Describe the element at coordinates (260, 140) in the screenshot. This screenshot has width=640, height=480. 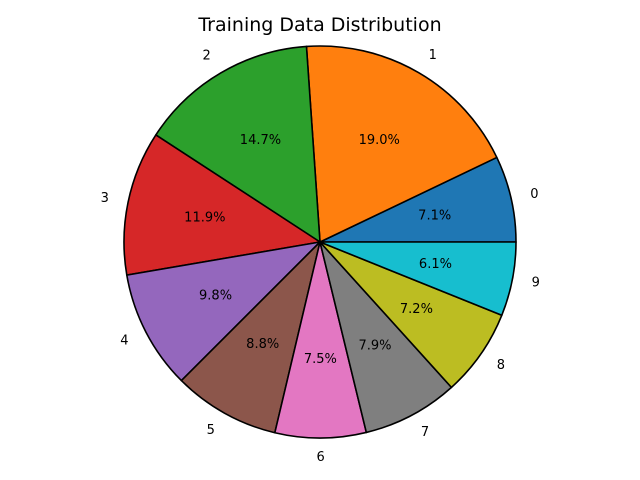
I see `pie-value-label-2: 14.7%` at that location.